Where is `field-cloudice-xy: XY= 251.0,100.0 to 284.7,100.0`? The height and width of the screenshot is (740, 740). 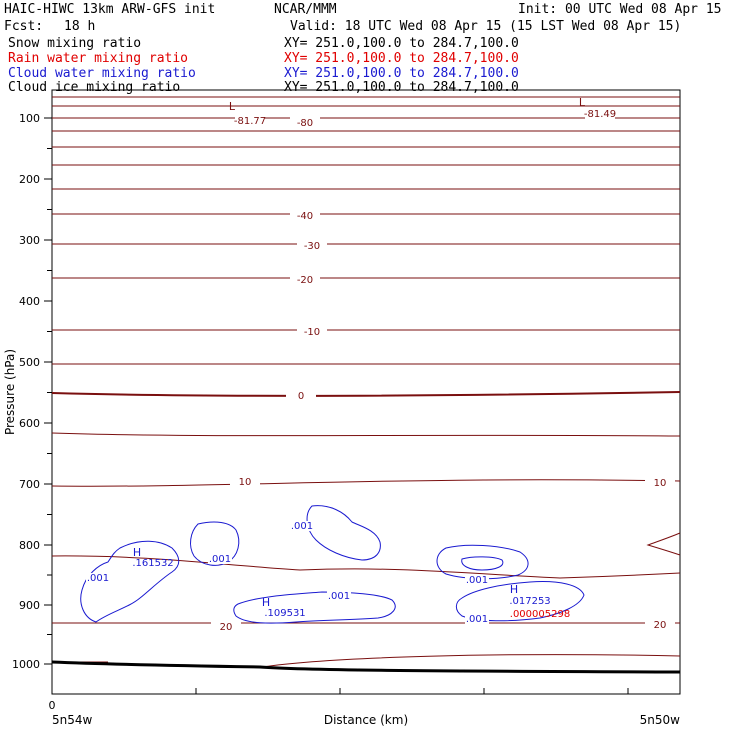 field-cloudice-xy: XY= 251.0,100.0 to 284.7,100.0 is located at coordinates (401, 87).